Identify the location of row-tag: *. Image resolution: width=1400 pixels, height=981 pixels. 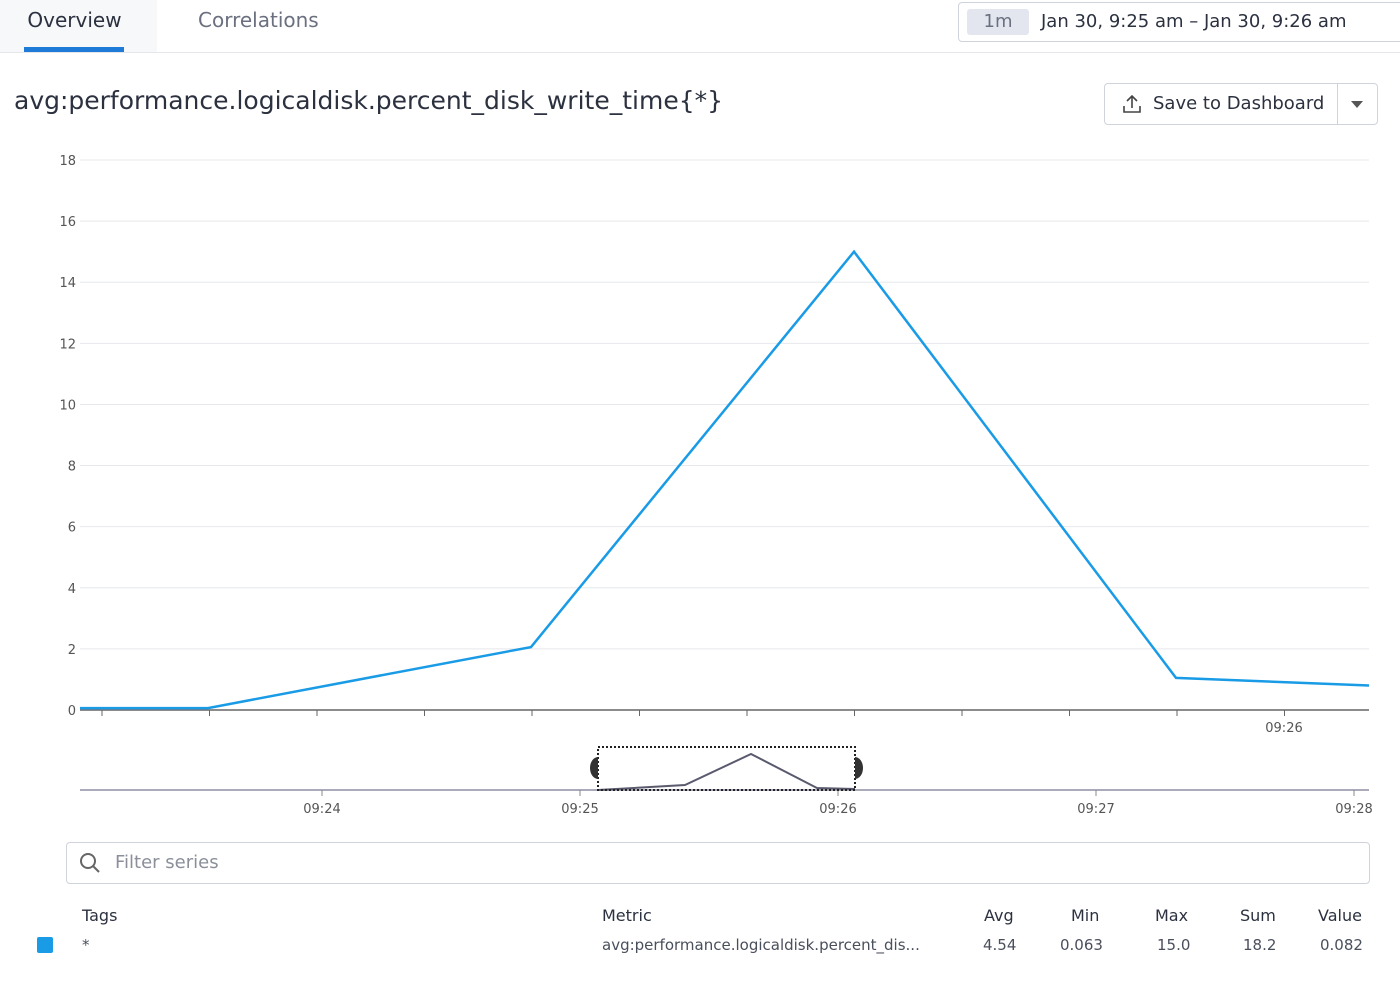
(86, 945).